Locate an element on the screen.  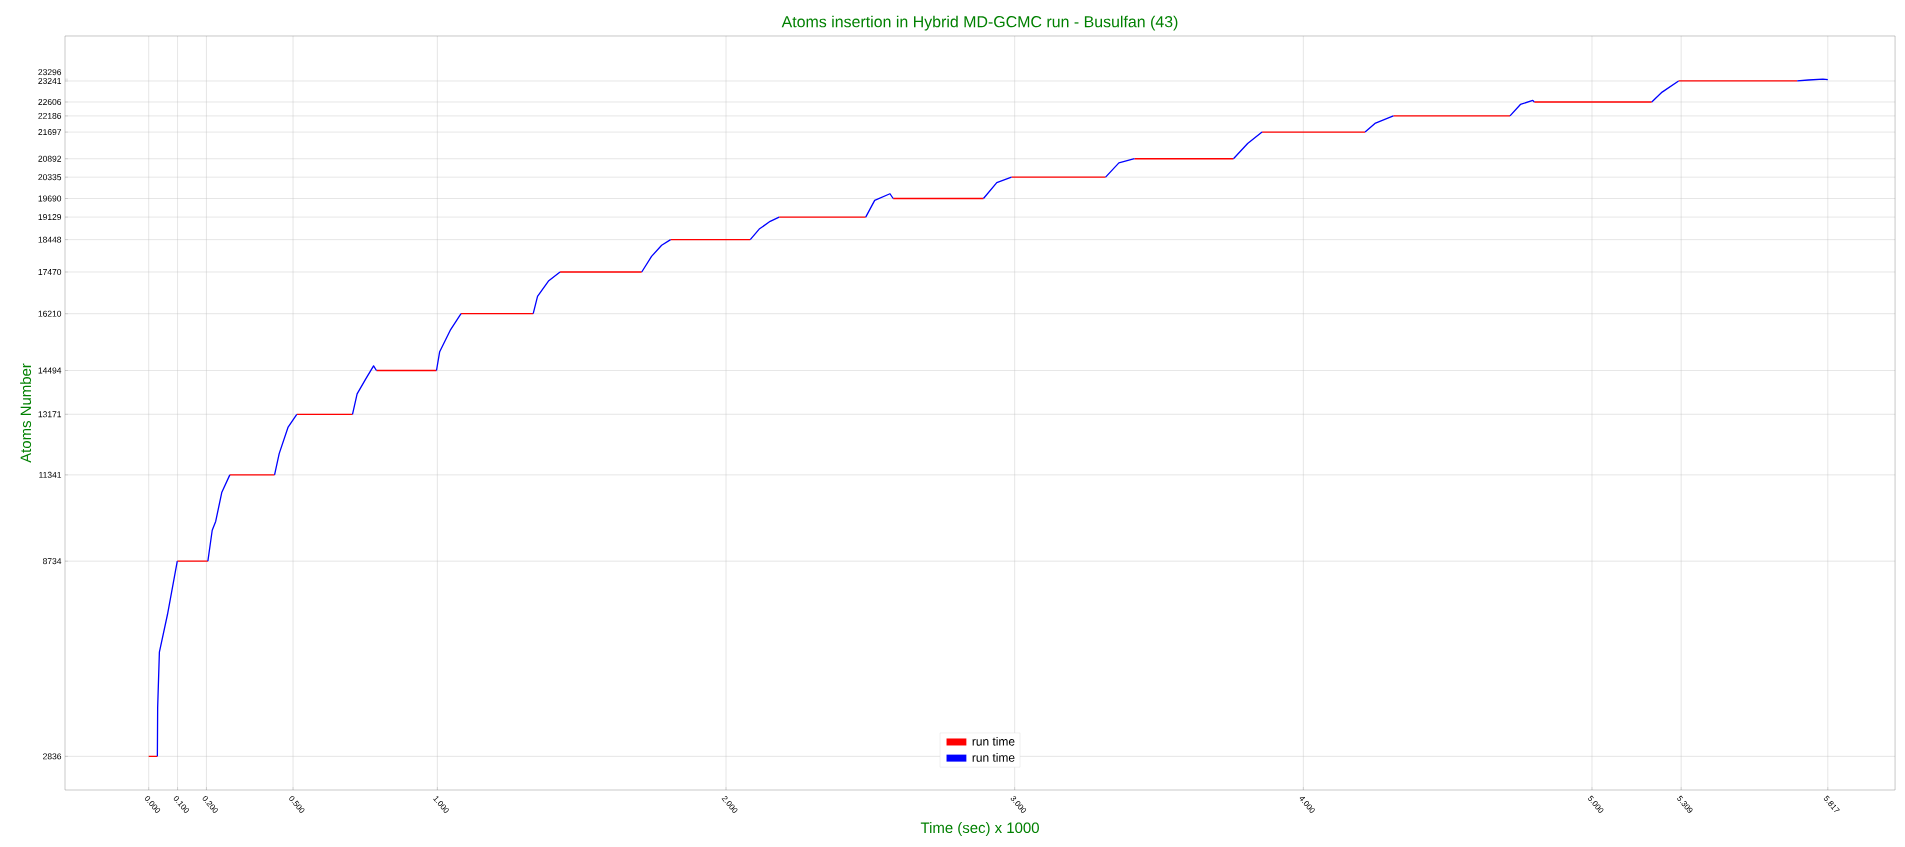
y-tick-label: 22186 is located at coordinates (50, 115).